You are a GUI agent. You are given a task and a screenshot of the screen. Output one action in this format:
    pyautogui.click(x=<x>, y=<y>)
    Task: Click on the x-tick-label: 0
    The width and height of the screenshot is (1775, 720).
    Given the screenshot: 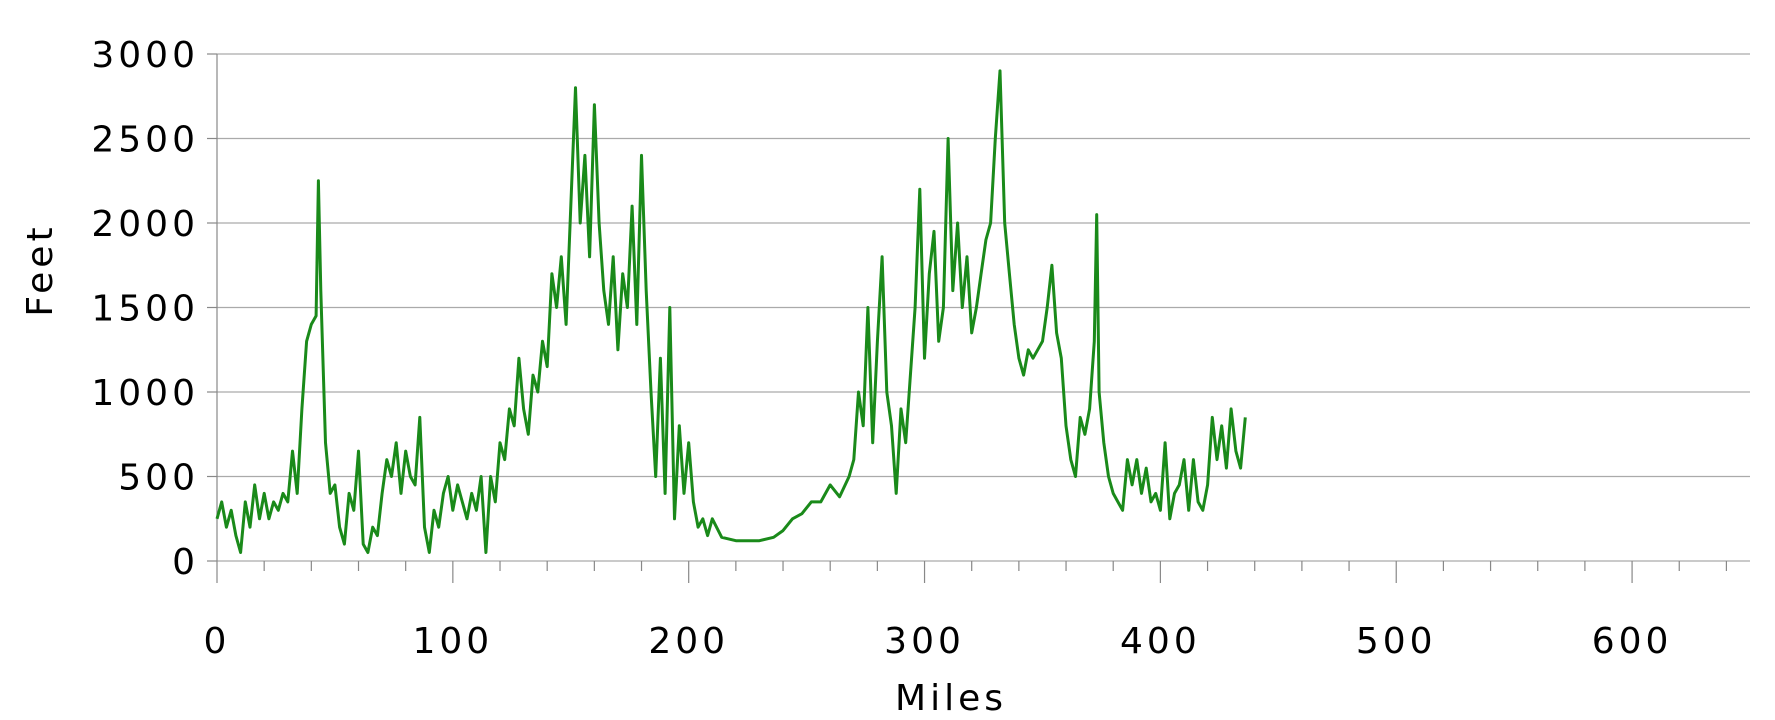 What is the action you would take?
    pyautogui.click(x=217, y=641)
    